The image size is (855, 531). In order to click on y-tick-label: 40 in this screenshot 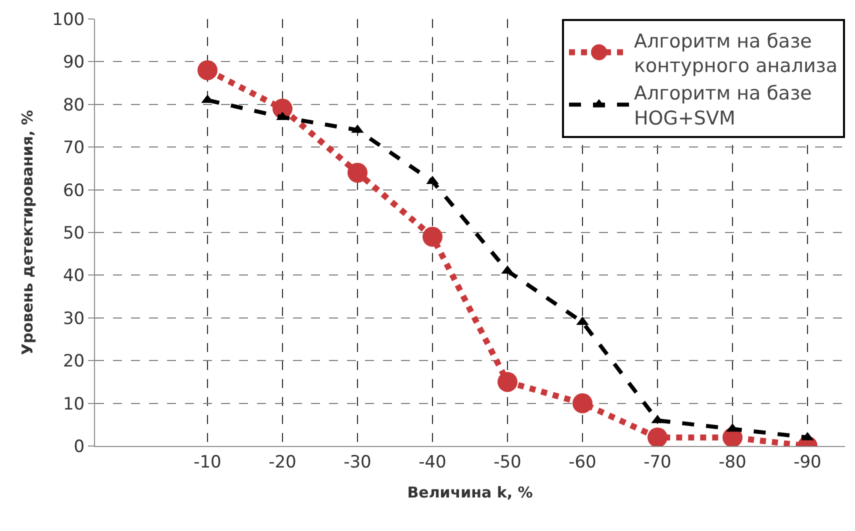, I will do `click(73, 276)`.